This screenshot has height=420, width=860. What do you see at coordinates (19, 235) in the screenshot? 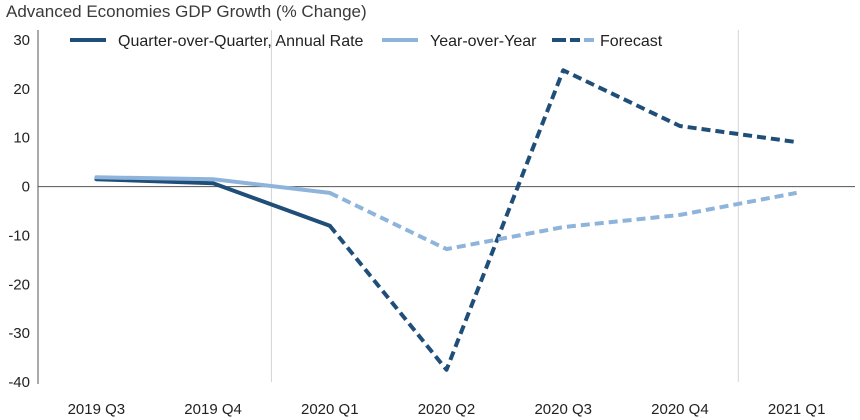
I see `y-tick-label: -10` at bounding box center [19, 235].